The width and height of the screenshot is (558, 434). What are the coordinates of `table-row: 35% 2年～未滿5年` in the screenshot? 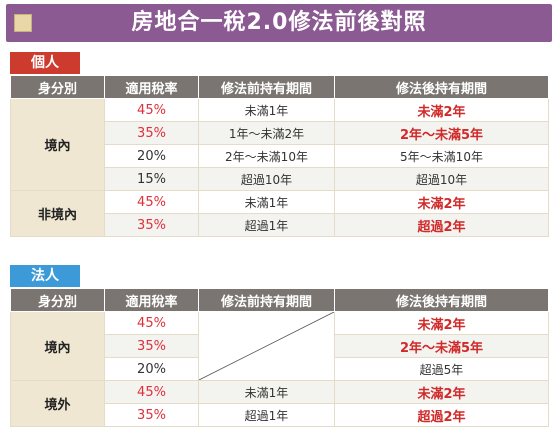 It's located at (280, 346).